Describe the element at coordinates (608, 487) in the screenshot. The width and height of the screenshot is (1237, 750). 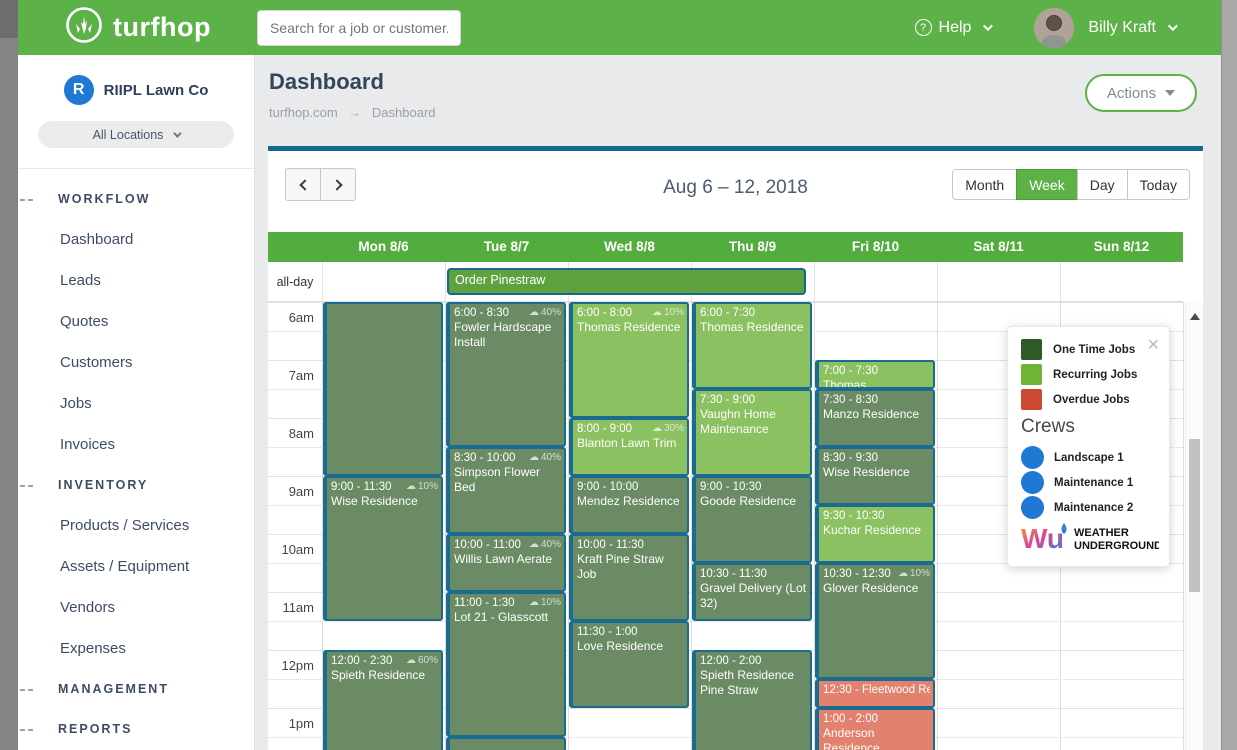
I see `event-time: 9:00 - 10:00` at that location.